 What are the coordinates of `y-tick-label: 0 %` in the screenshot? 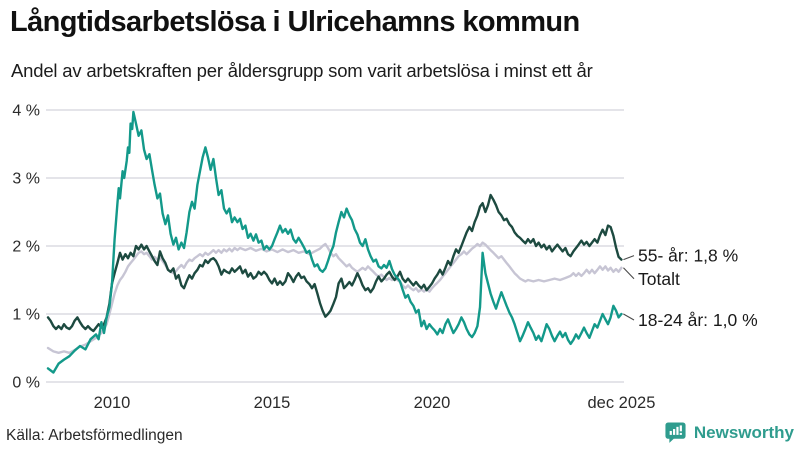 It's located at (26, 383).